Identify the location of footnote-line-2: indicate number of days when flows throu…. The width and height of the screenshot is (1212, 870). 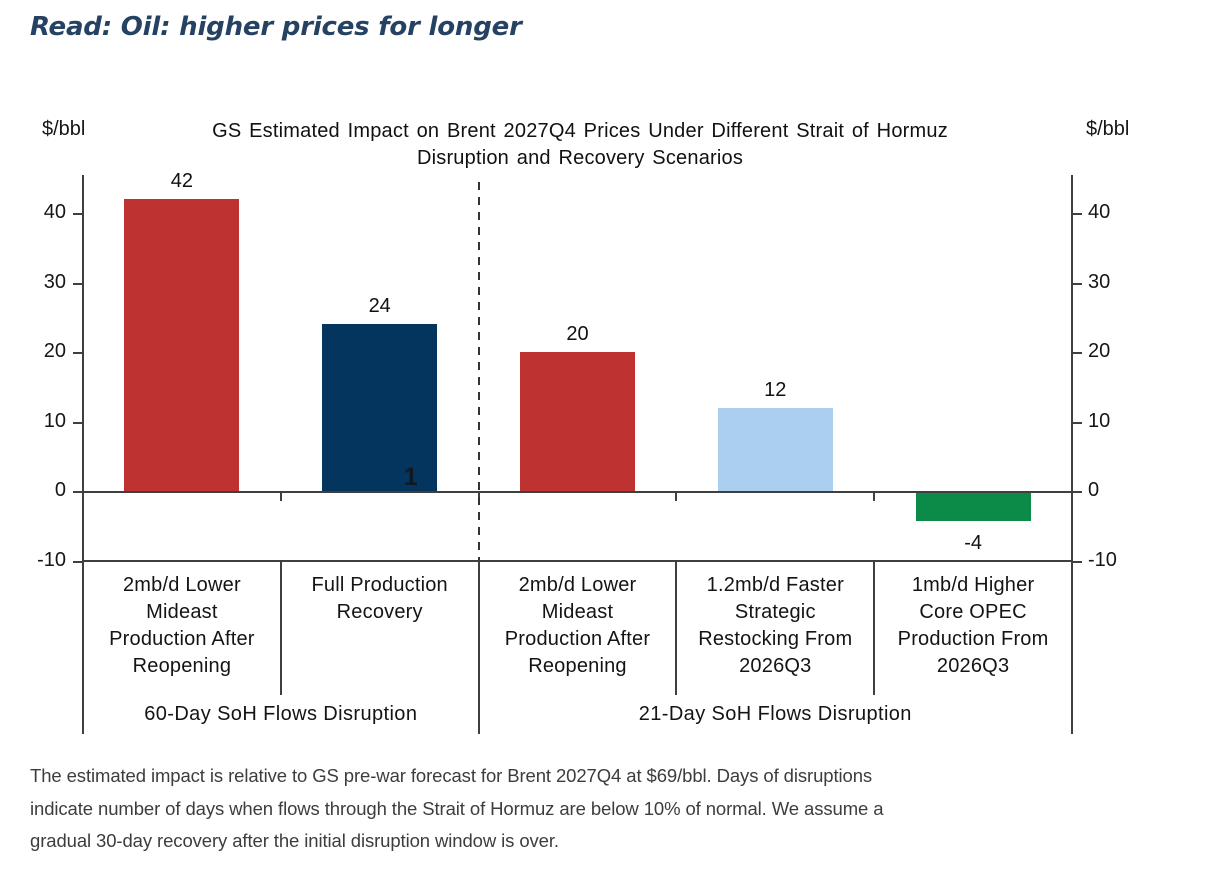
(457, 808).